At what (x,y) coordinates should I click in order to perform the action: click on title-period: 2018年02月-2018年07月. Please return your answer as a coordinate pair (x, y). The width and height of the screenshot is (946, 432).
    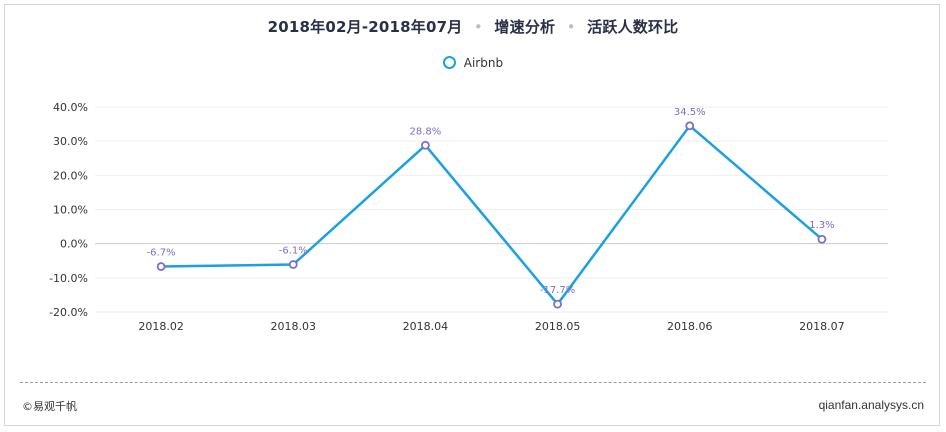
    Looking at the image, I should click on (365, 27).